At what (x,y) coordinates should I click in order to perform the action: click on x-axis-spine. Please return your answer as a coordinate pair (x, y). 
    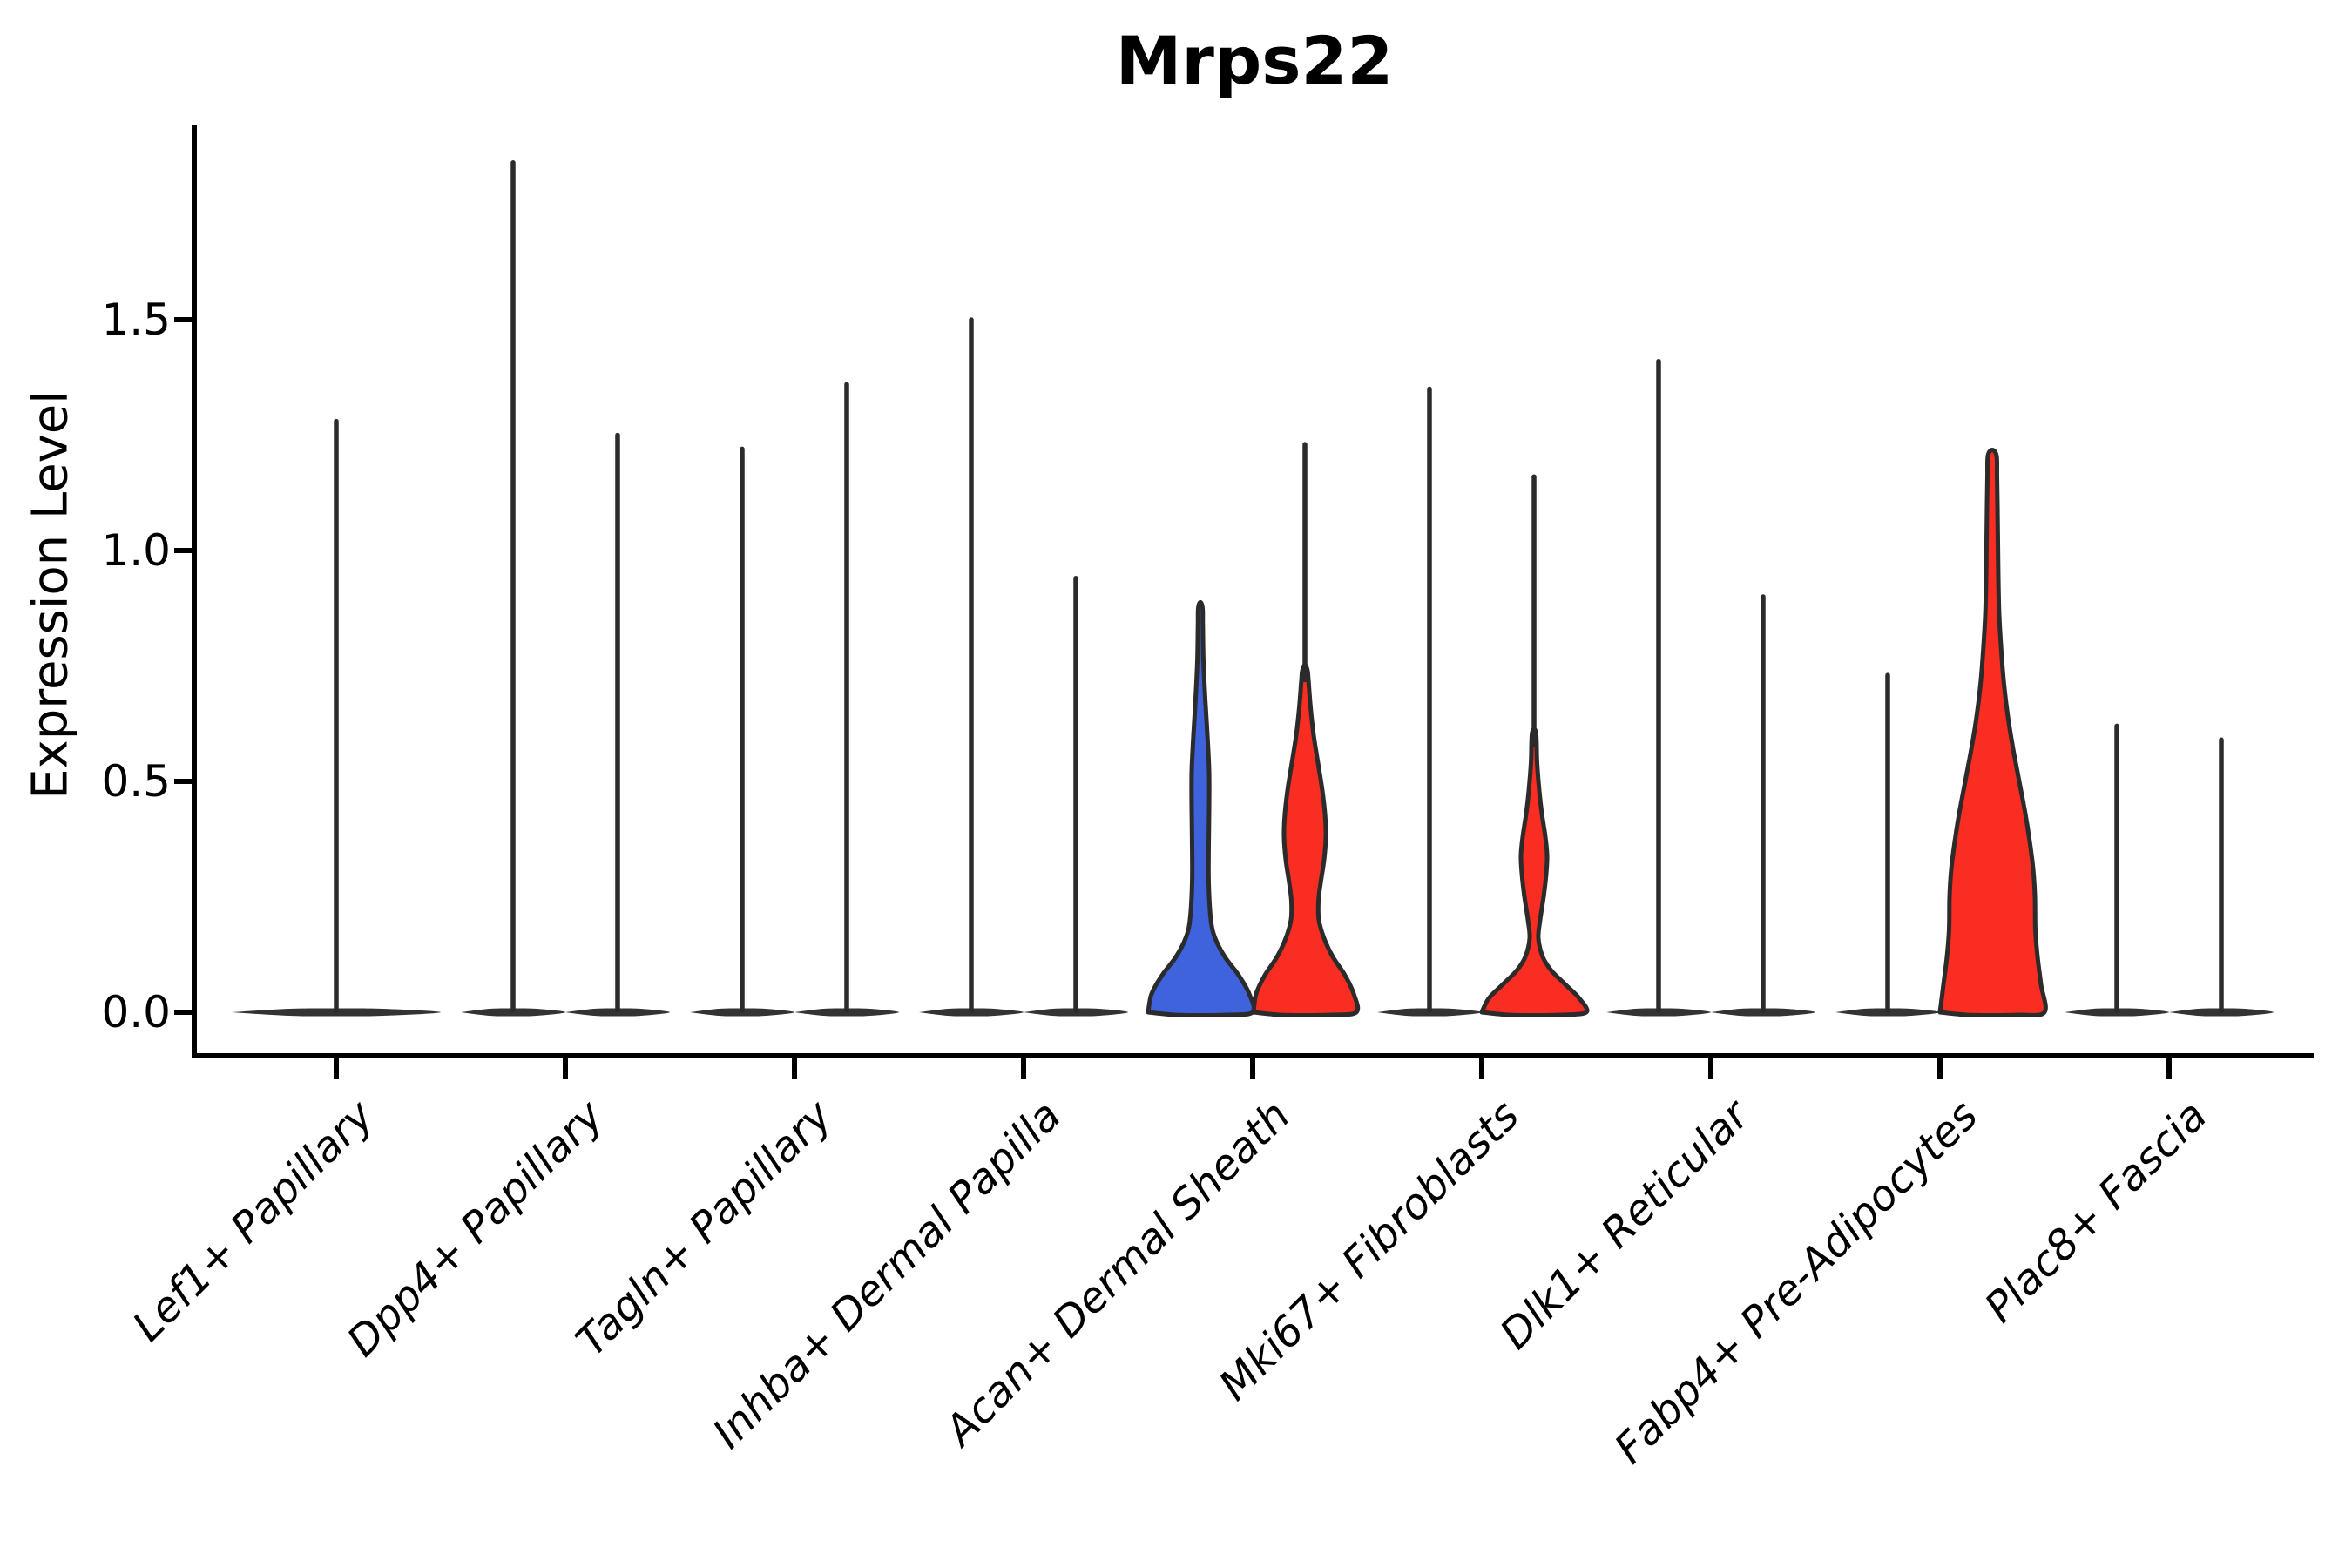
    Looking at the image, I should click on (1253, 1055).